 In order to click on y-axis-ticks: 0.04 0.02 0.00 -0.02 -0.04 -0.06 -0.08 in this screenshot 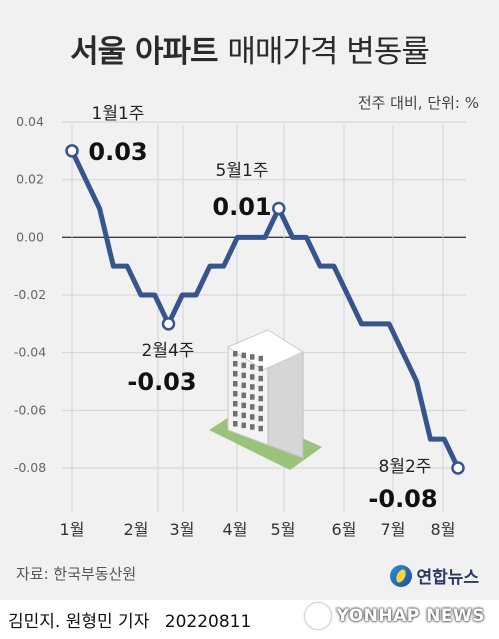, I will do `click(30, 294)`.